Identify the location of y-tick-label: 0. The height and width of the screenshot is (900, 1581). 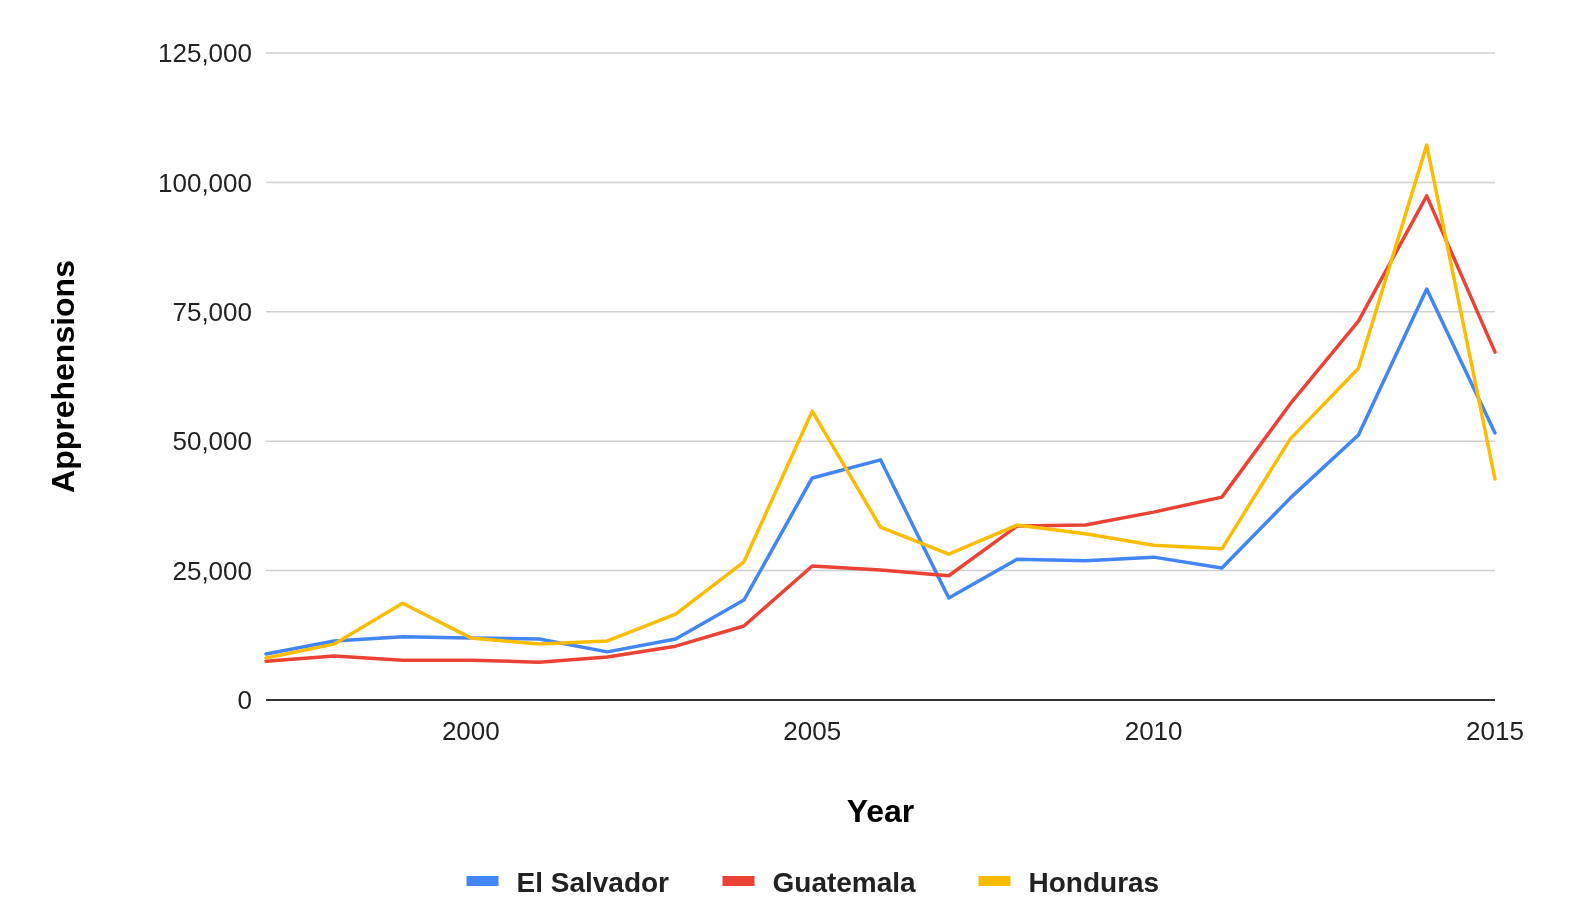
(244, 700).